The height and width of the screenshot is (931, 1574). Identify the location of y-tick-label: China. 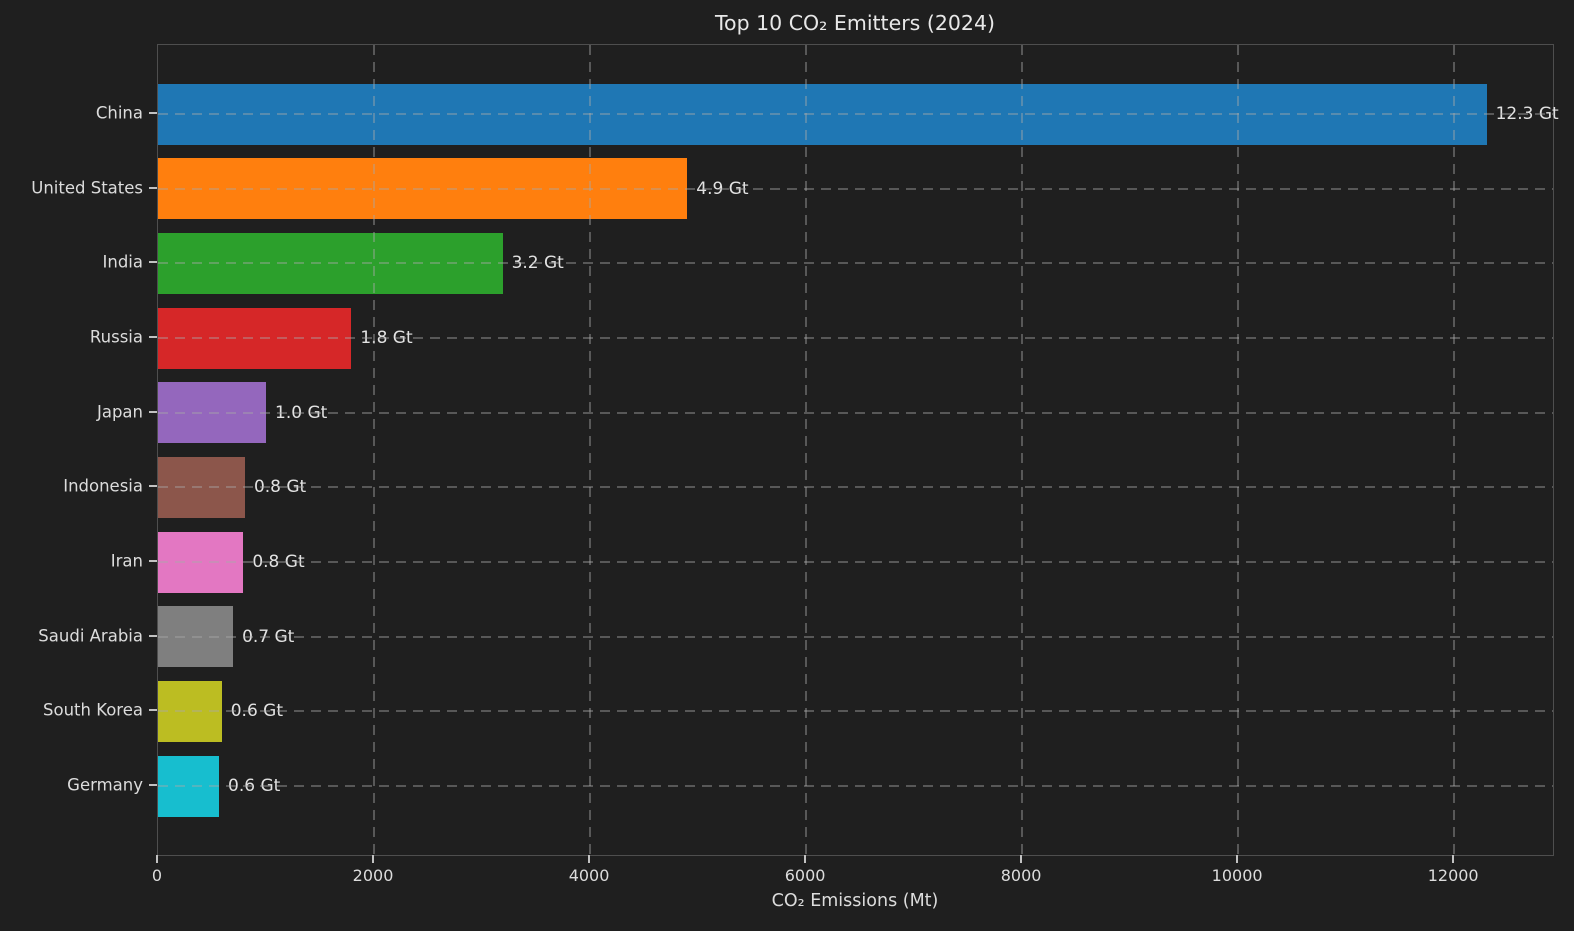
(119, 113).